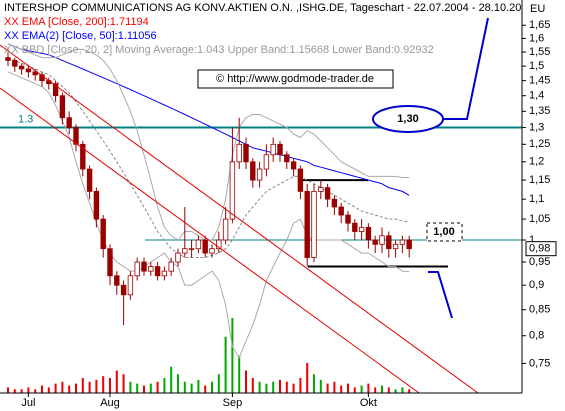 This screenshot has width=565, height=411. I want to click on watermark: © http://www.godmode-trader.de, so click(295, 79).